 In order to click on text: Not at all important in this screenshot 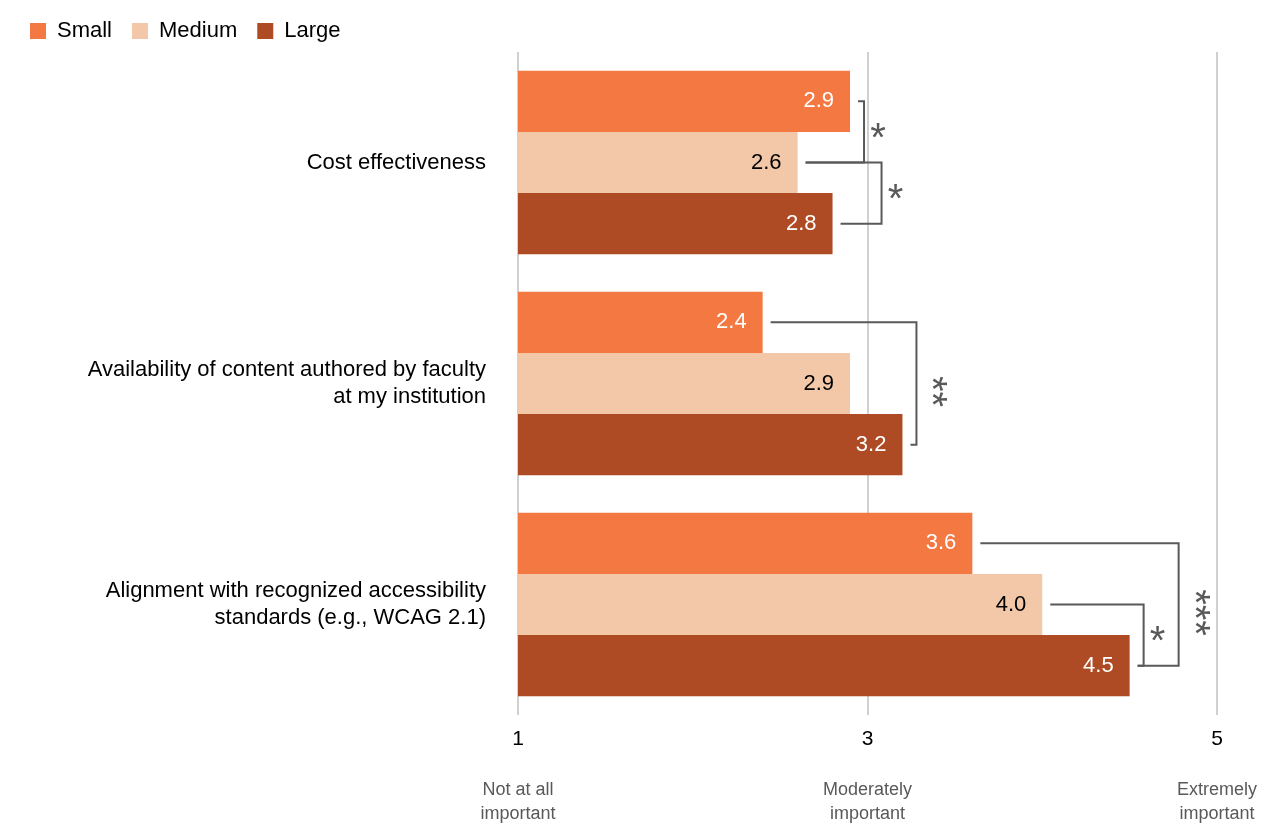, I will do `click(518, 800)`.